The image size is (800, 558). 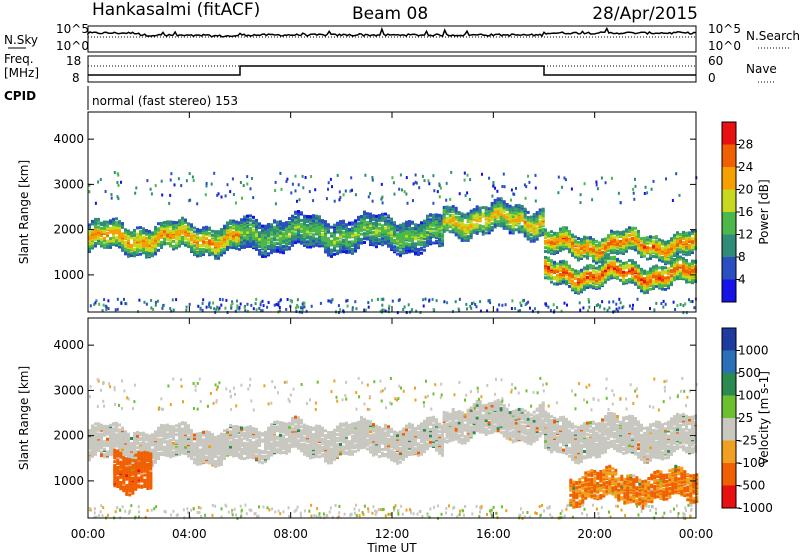 What do you see at coordinates (745, 212) in the screenshot?
I see `colorbar-tick-label: 16` at bounding box center [745, 212].